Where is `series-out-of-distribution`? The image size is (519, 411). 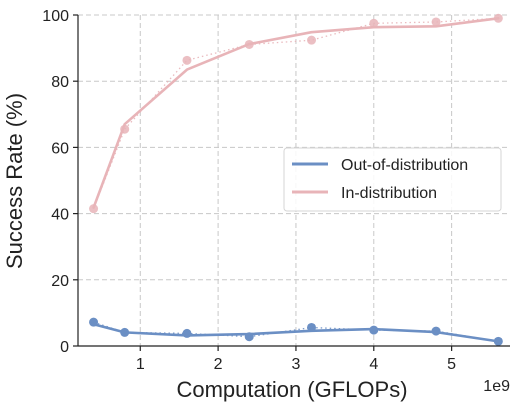 series-out-of-distribution is located at coordinates (296, 331).